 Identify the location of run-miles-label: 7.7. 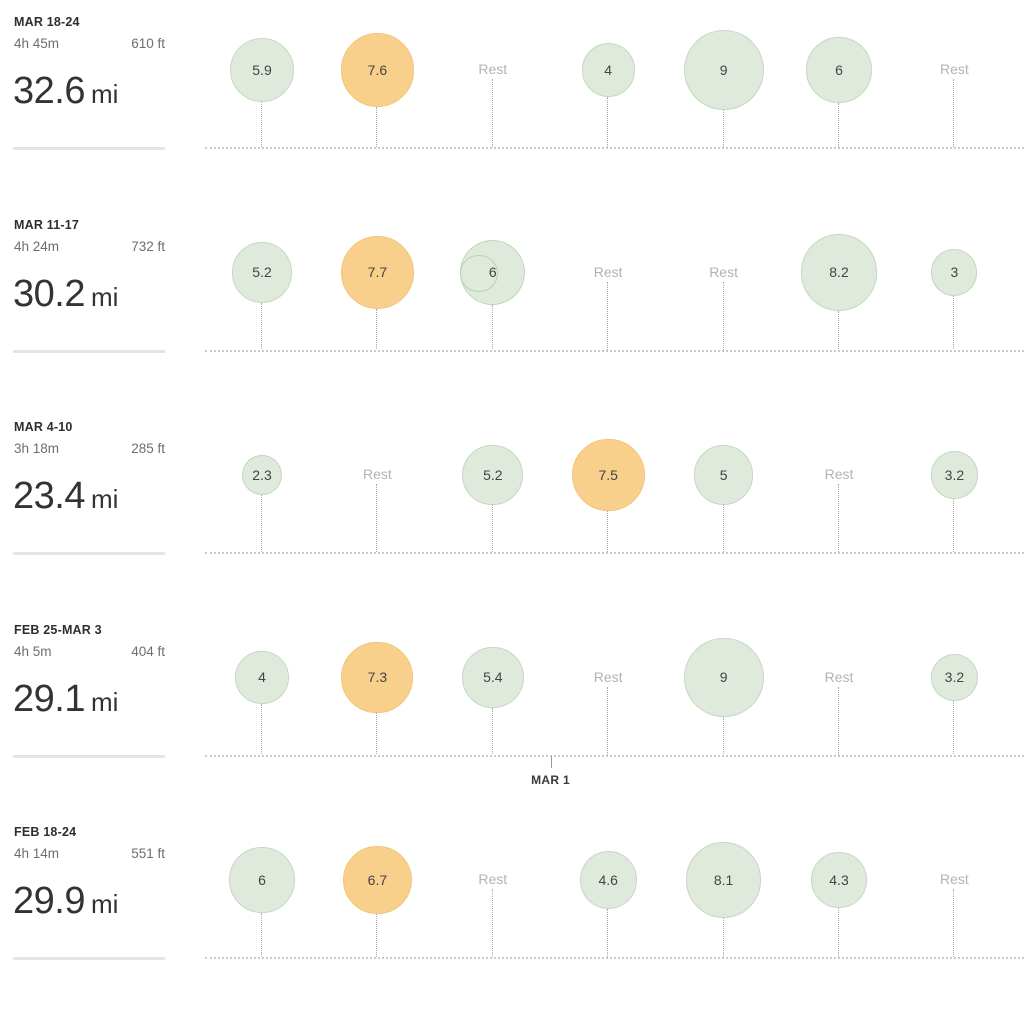
(377, 272).